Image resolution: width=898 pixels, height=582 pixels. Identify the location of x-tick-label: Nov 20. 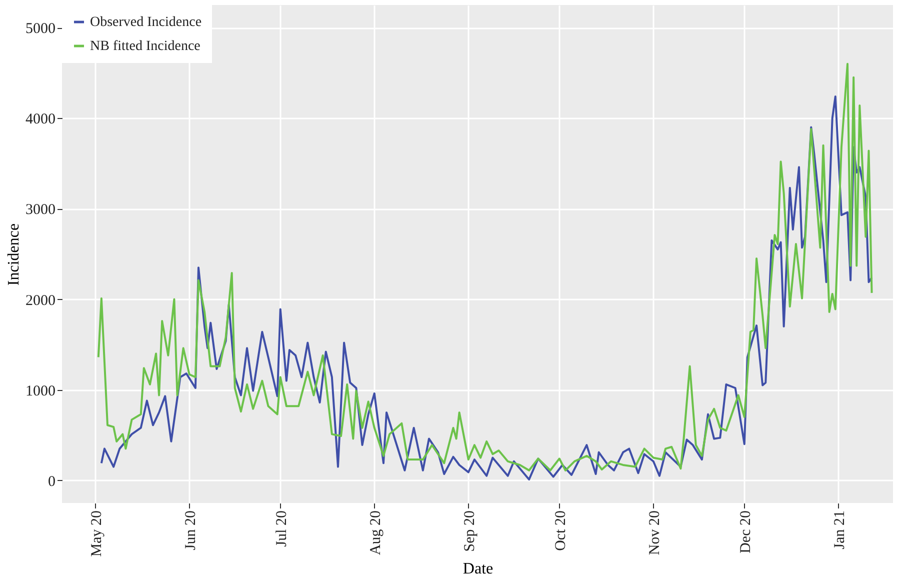
(654, 533).